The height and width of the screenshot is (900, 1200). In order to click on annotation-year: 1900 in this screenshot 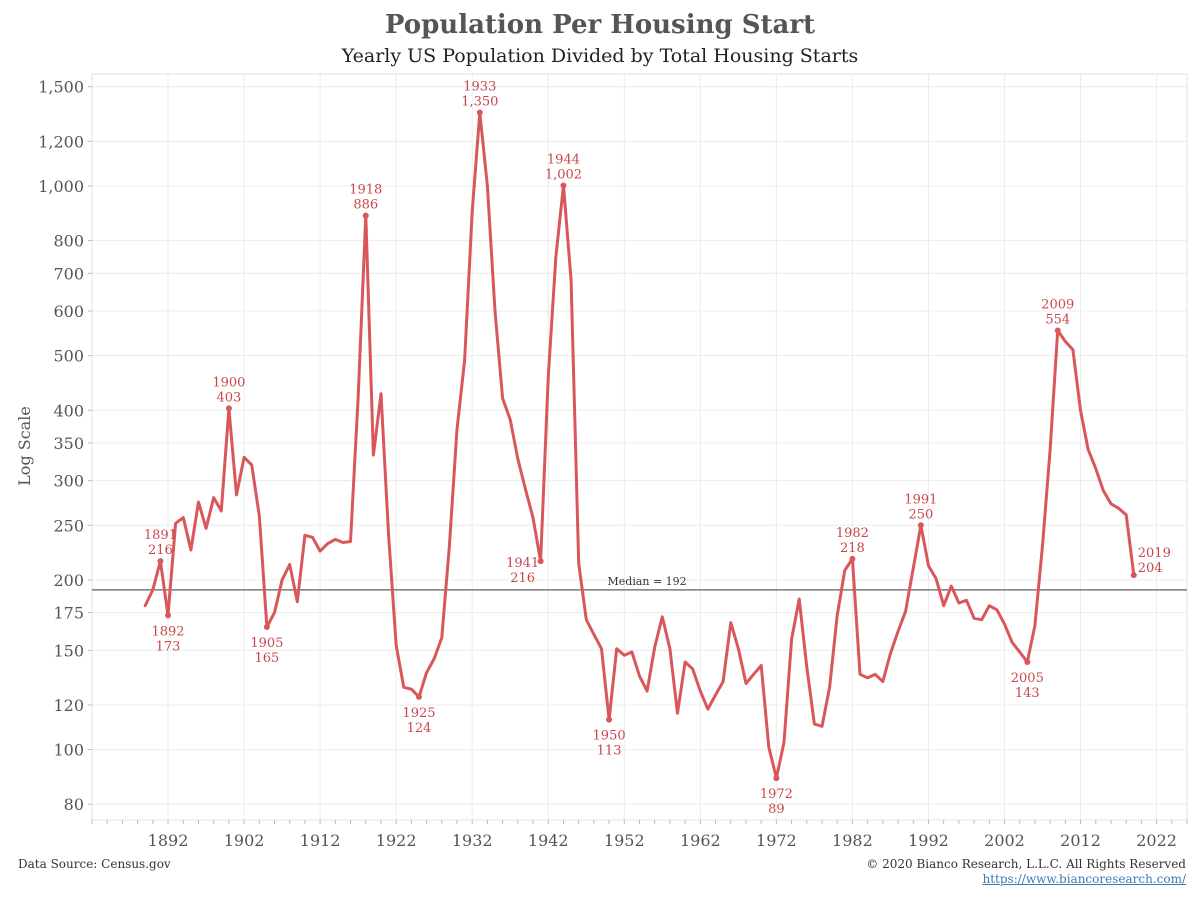, I will do `click(228, 382)`.